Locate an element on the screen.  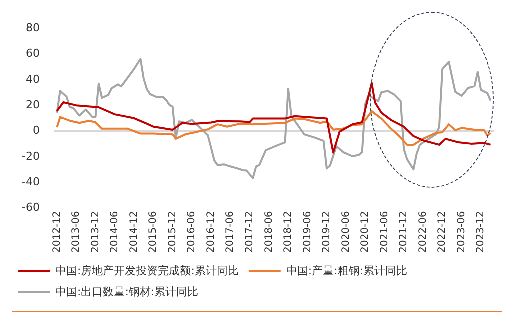
y-tick-label: -60 is located at coordinates (31, 207).